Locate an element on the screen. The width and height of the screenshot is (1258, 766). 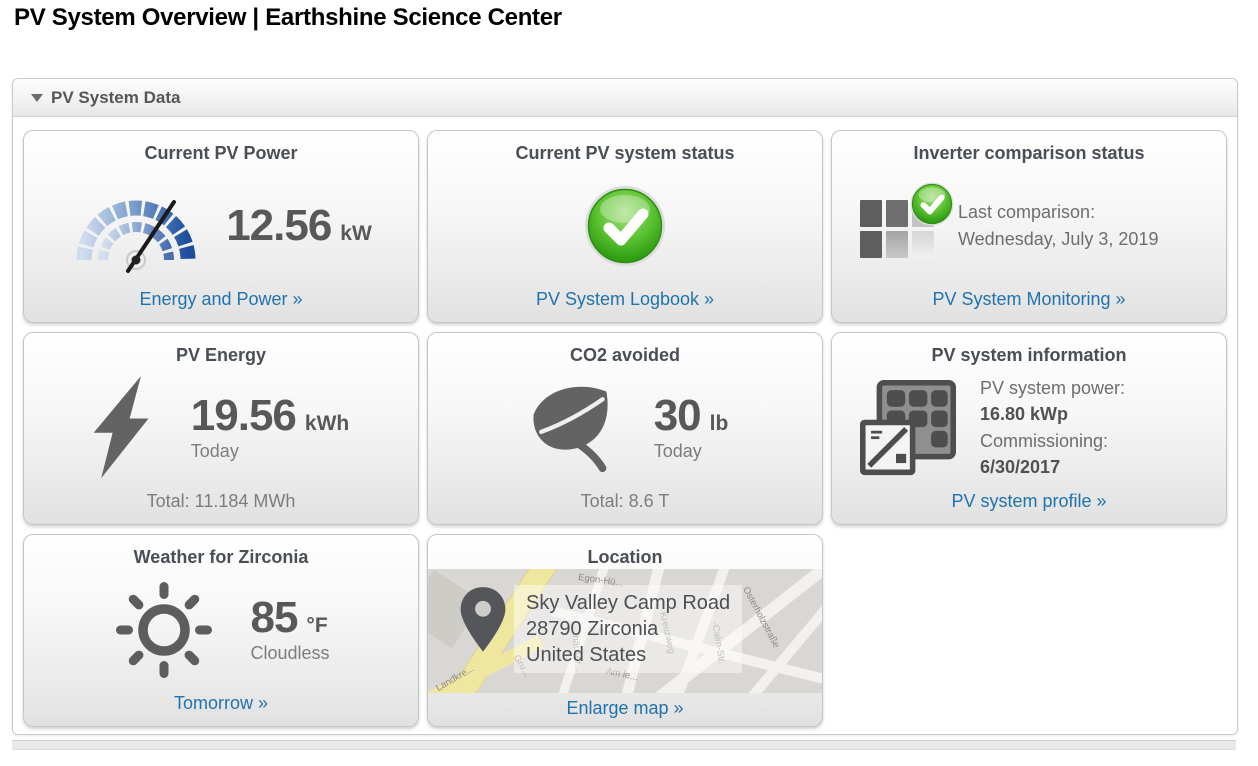
card-title: Inverter comparison status is located at coordinates (1029, 153).